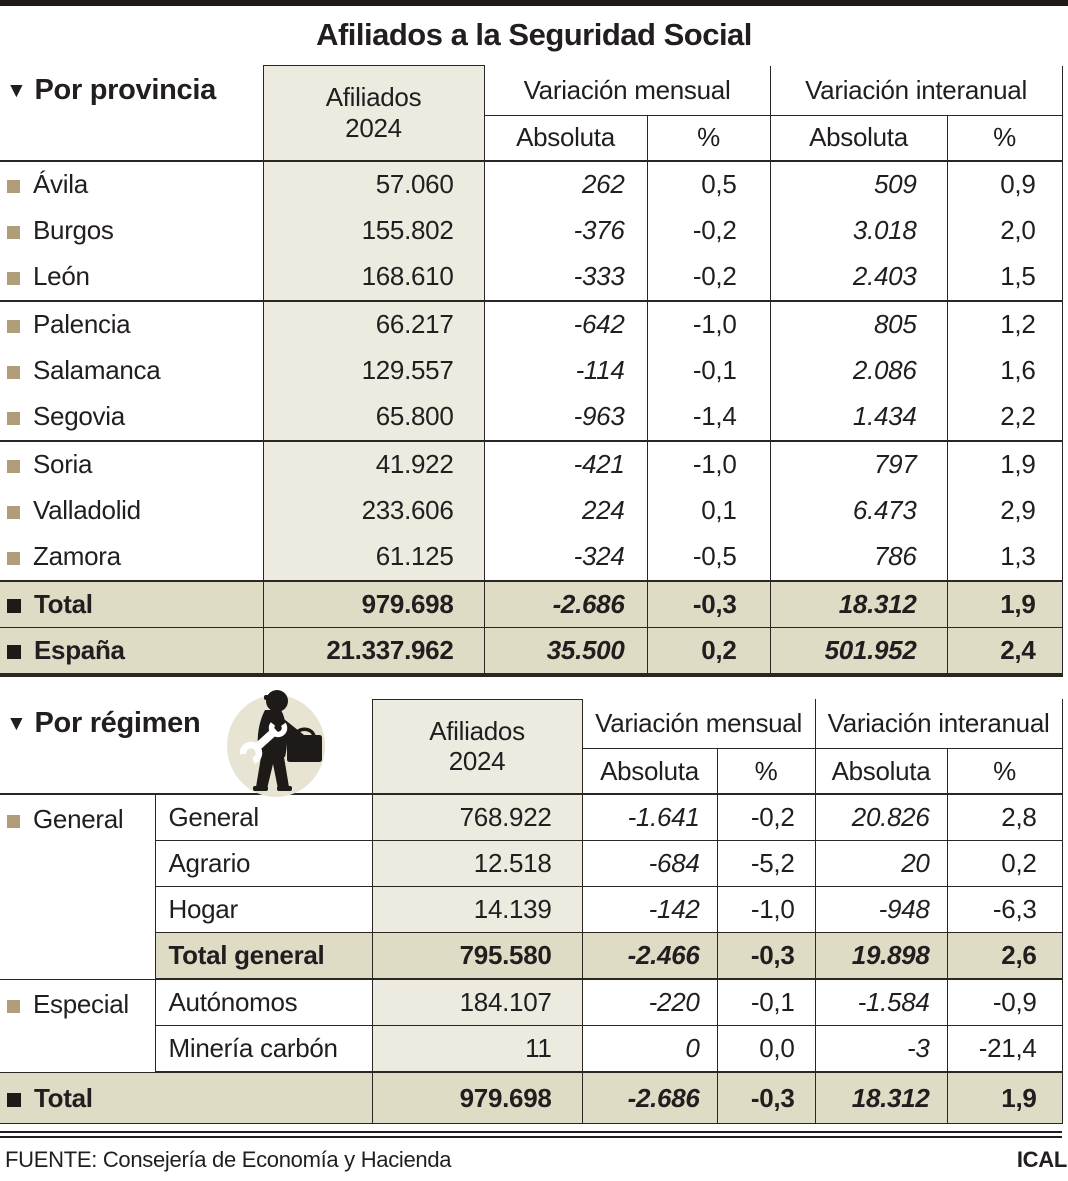 The image size is (1068, 1181). What do you see at coordinates (1041, 1159) in the screenshot?
I see `agency-credit: ICAL` at bounding box center [1041, 1159].